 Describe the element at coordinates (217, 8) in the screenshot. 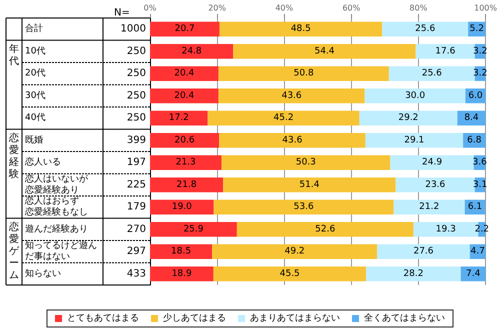

I see `x-tick-label: 20%` at that location.